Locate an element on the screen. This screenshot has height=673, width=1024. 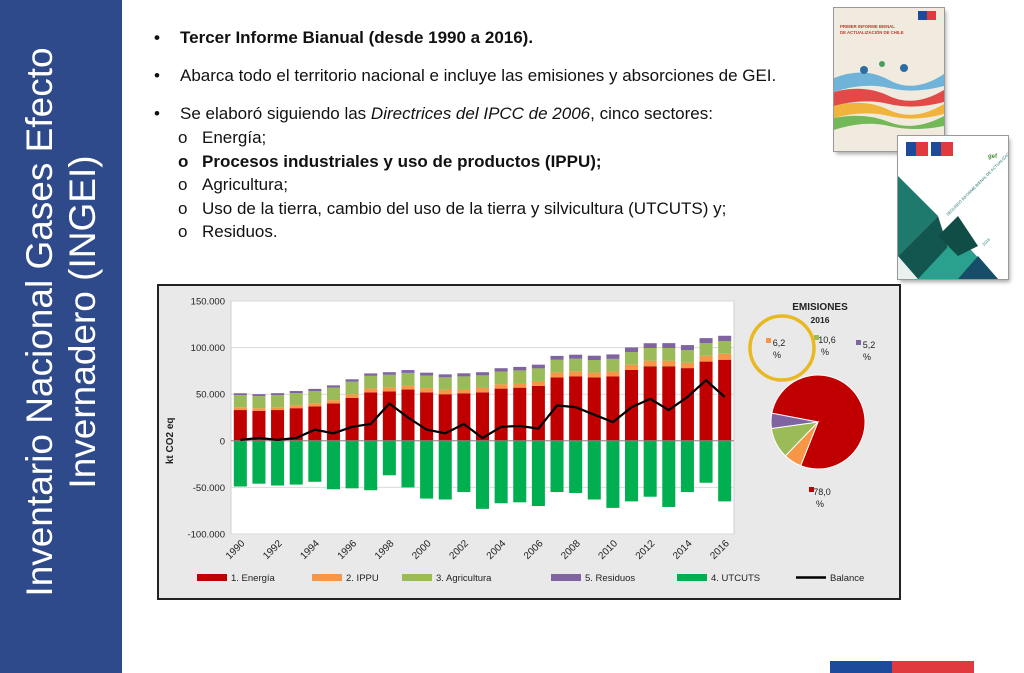
legend-label-ippu: 2. IPPU is located at coordinates (362, 578).